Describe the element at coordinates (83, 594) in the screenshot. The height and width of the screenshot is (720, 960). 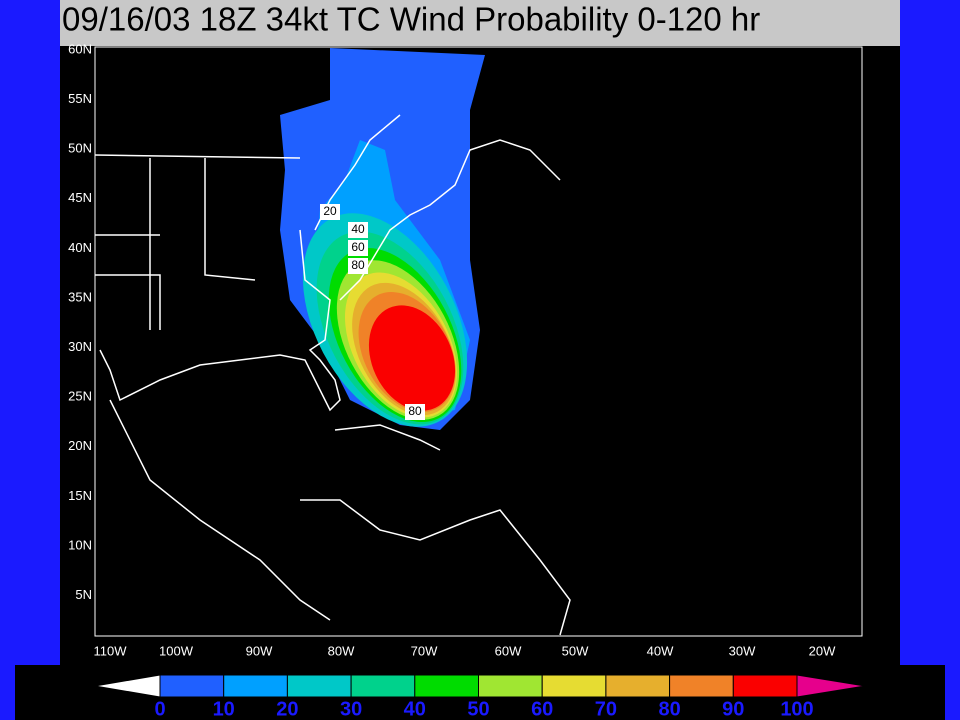
I see `lat-label: 5N` at that location.